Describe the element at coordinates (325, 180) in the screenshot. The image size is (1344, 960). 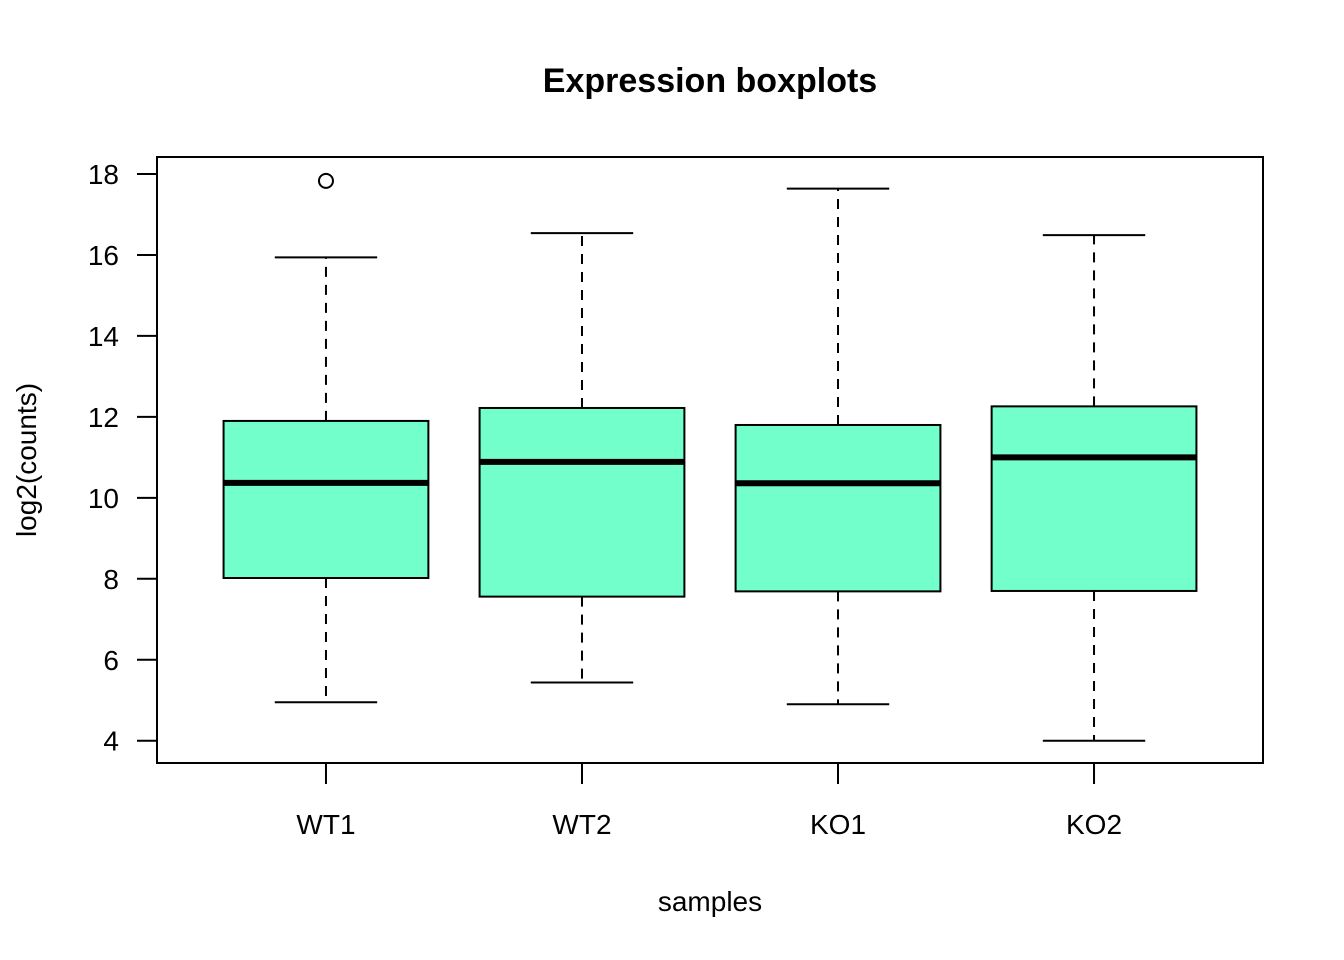
I see `outlier-point` at that location.